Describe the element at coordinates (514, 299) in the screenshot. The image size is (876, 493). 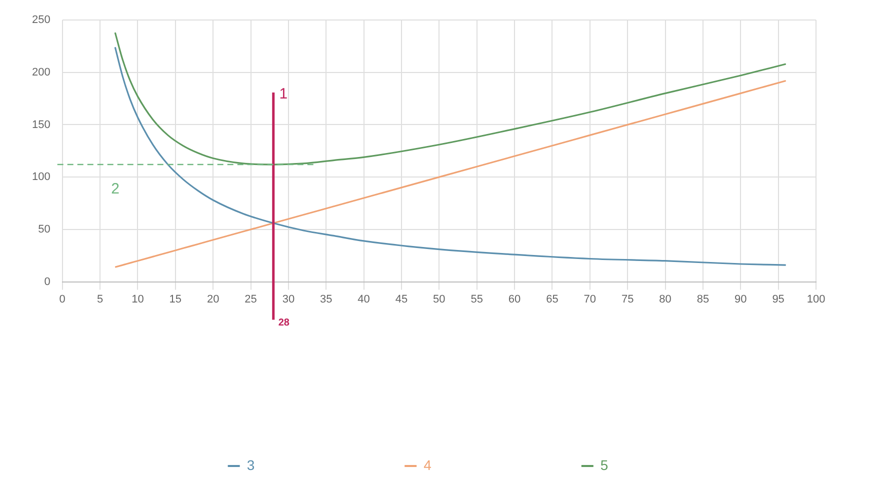
I see `x-tick-label: 60` at that location.